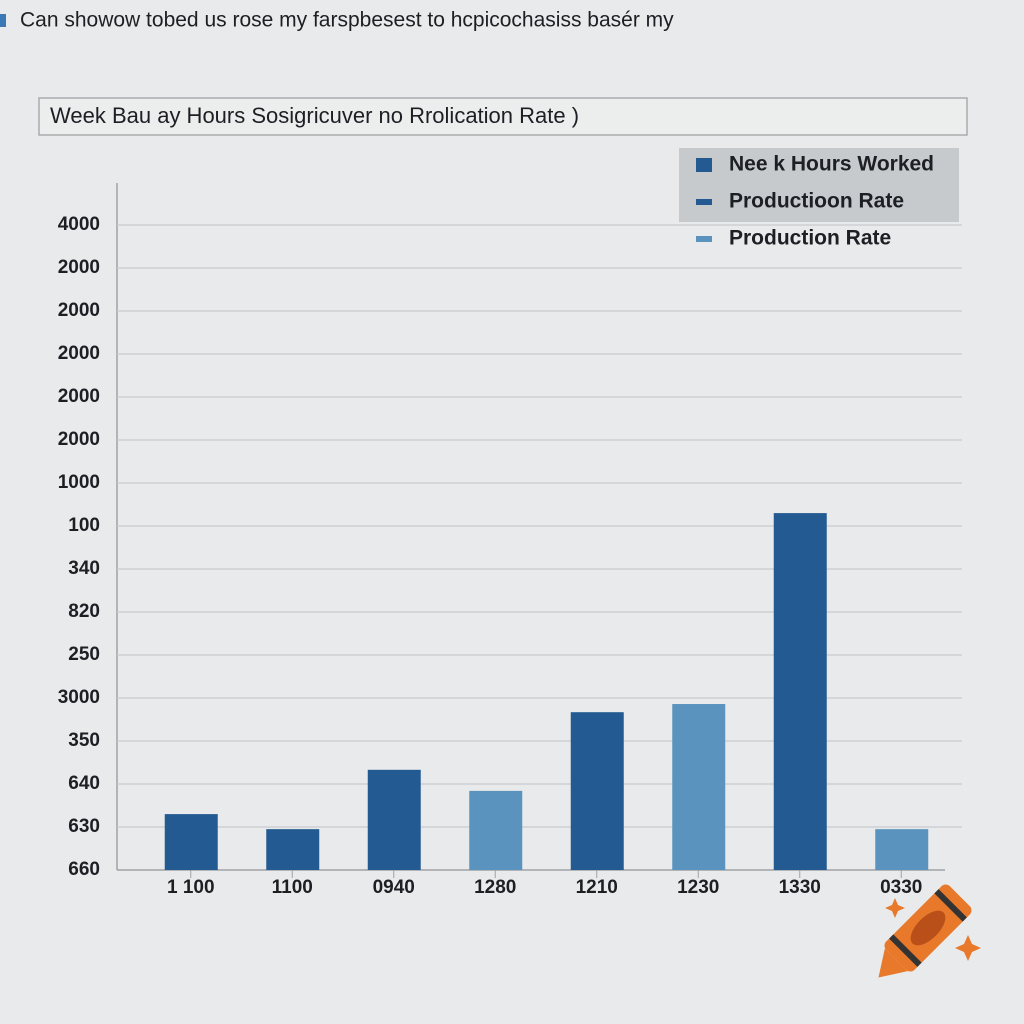 This screenshot has width=1024, height=1024. I want to click on x-tick-label: 1230, so click(698, 887).